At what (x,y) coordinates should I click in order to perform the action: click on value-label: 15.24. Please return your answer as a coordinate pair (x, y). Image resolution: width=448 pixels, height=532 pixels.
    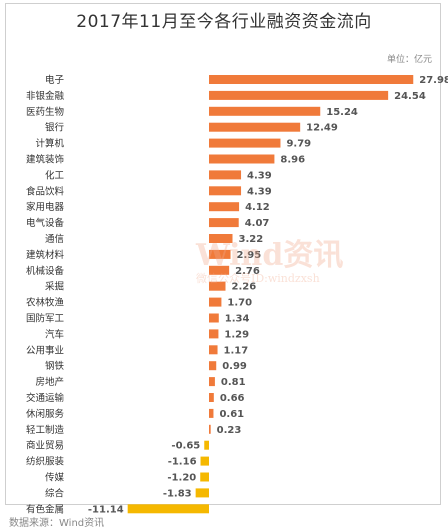
    Looking at the image, I should click on (342, 112).